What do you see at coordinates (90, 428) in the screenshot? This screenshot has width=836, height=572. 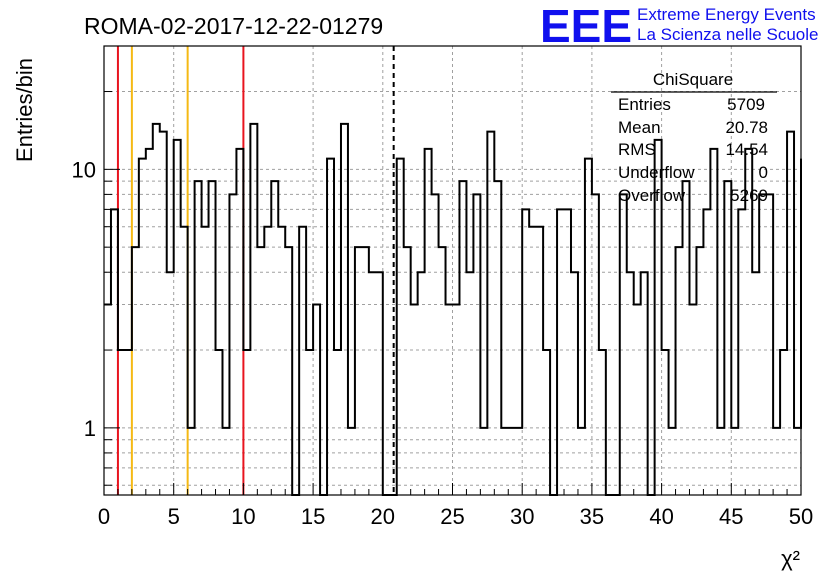 I see `y-tick-label: 1` at bounding box center [90, 428].